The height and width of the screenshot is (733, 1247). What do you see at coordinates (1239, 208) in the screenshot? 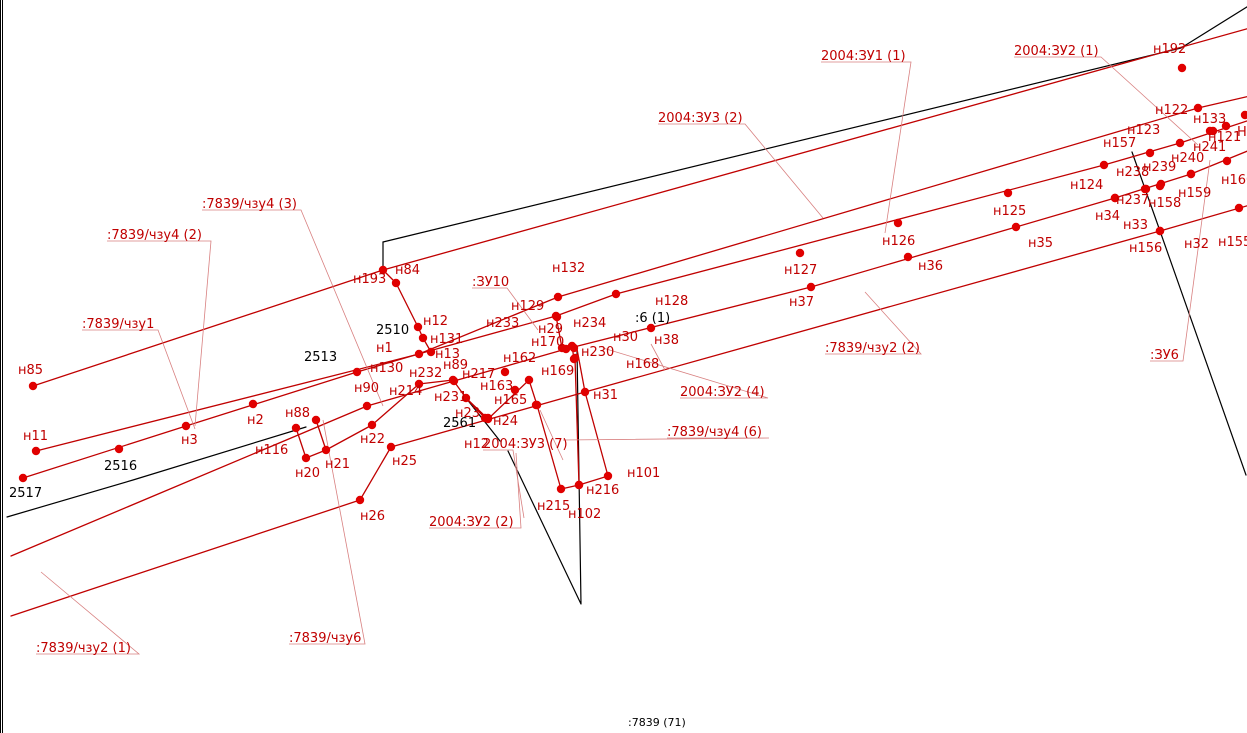
I see `point-h155` at bounding box center [1239, 208].